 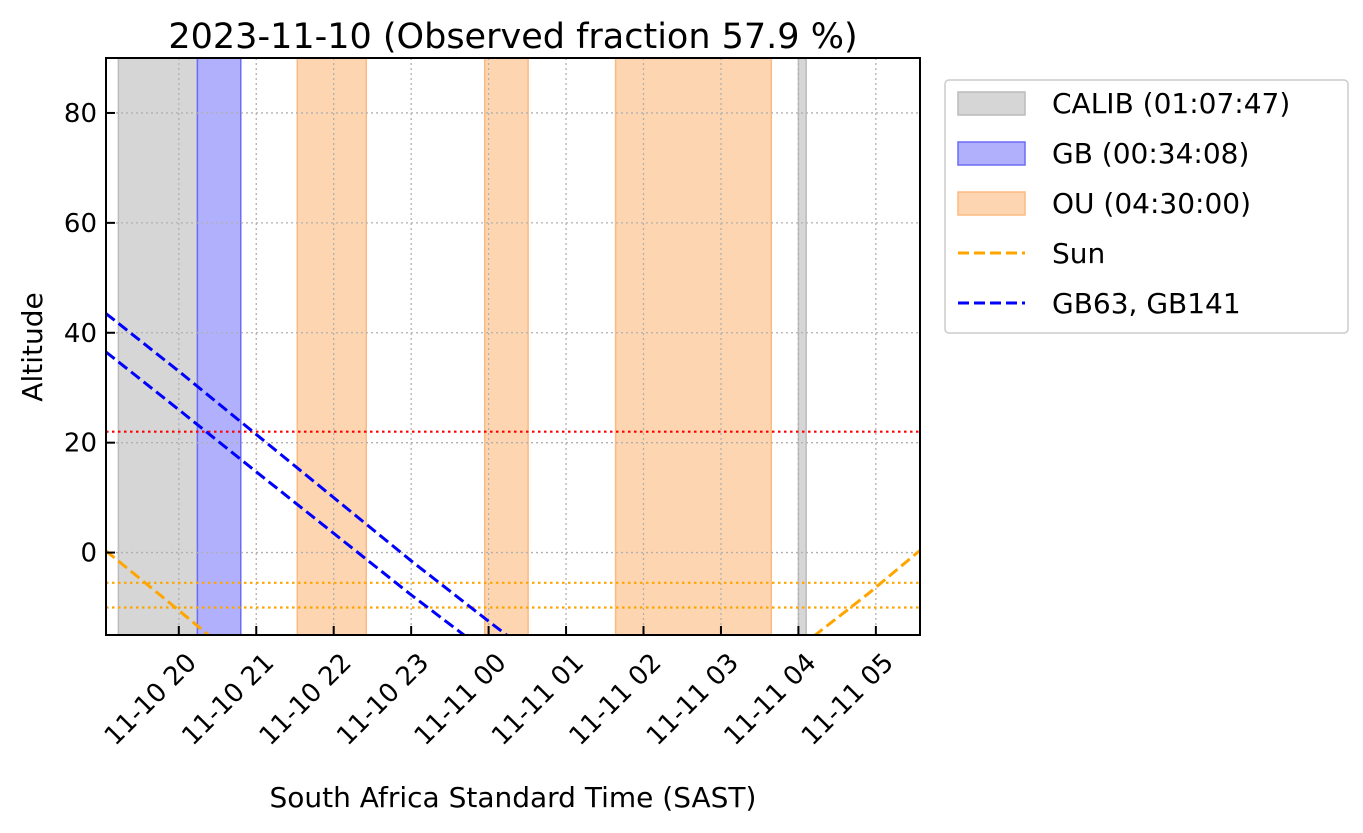 I want to click on y-tick-label: 0, so click(x=88, y=554).